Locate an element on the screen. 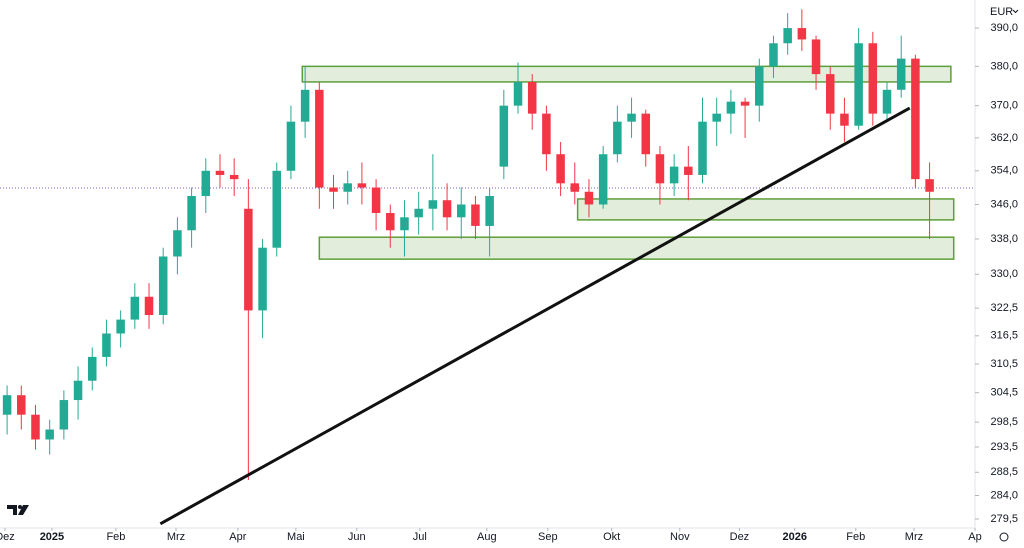 The width and height of the screenshot is (1024, 548). x-tick-label: 2025 is located at coordinates (52, 537).